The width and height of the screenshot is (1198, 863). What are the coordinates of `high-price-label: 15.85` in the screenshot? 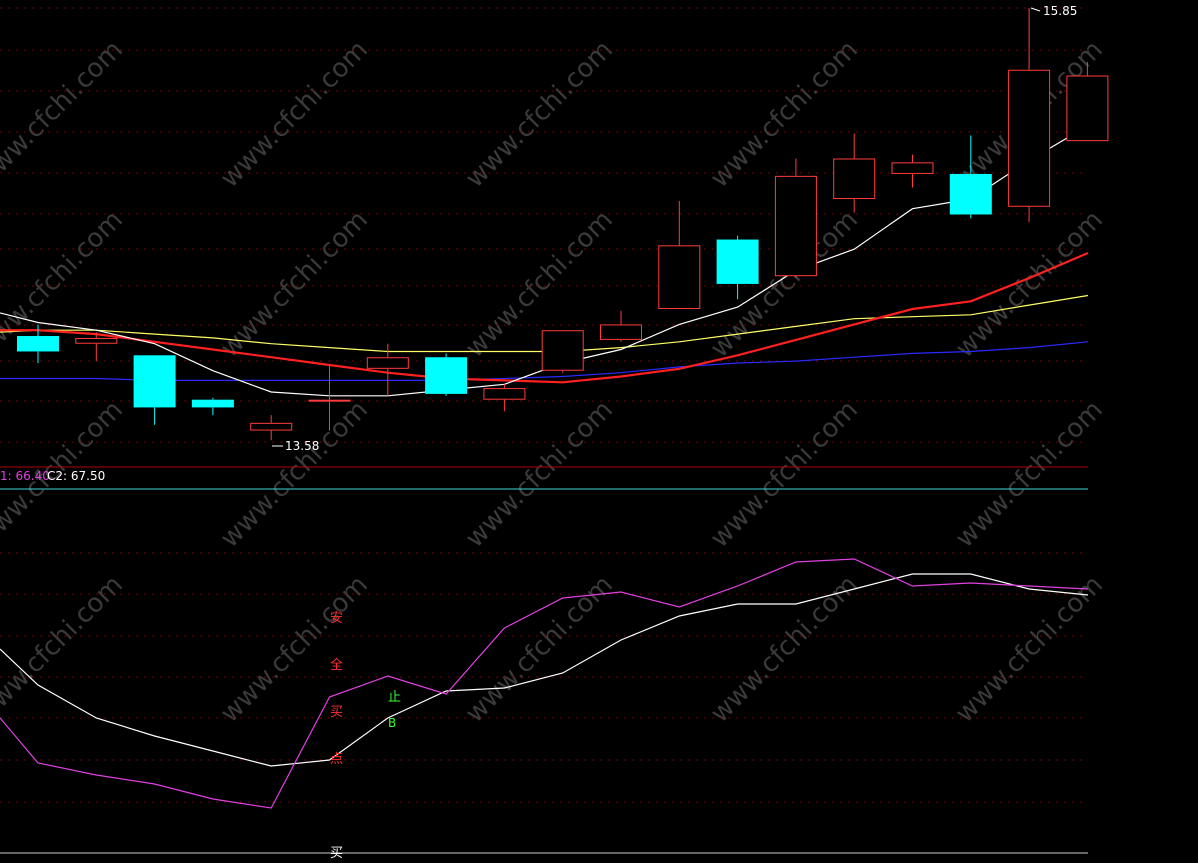 It's located at (1060, 11).